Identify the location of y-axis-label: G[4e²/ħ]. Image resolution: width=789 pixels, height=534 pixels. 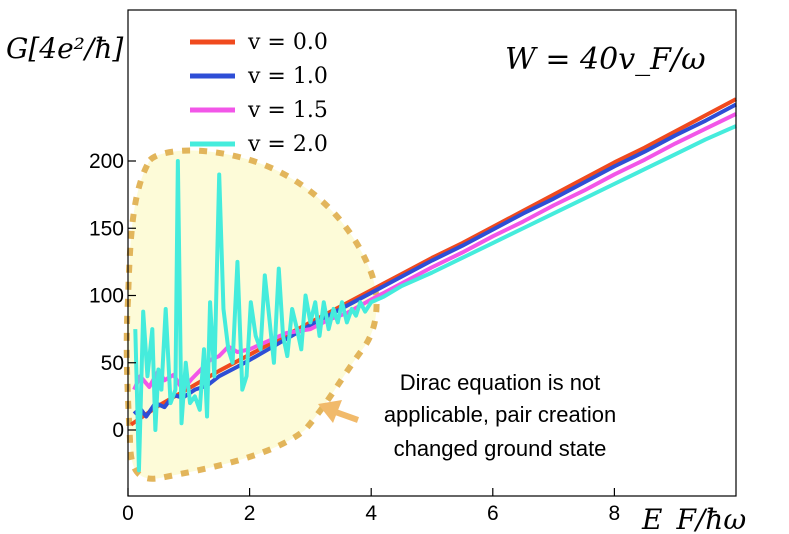
(64, 48).